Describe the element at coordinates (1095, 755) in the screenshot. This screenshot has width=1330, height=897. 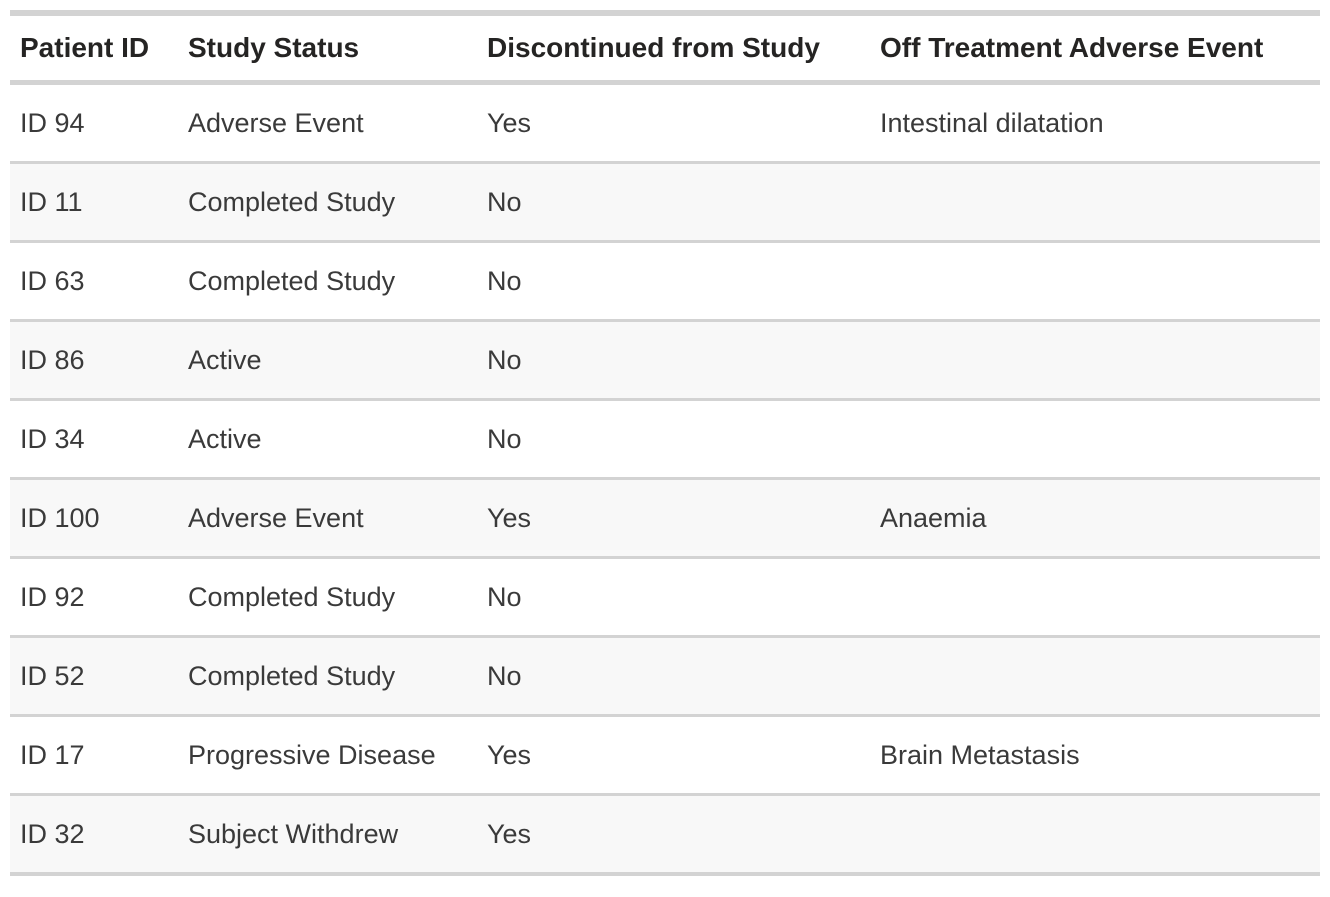
I see `cell-off-treatment-adverse-event: Brain Metastasis` at that location.